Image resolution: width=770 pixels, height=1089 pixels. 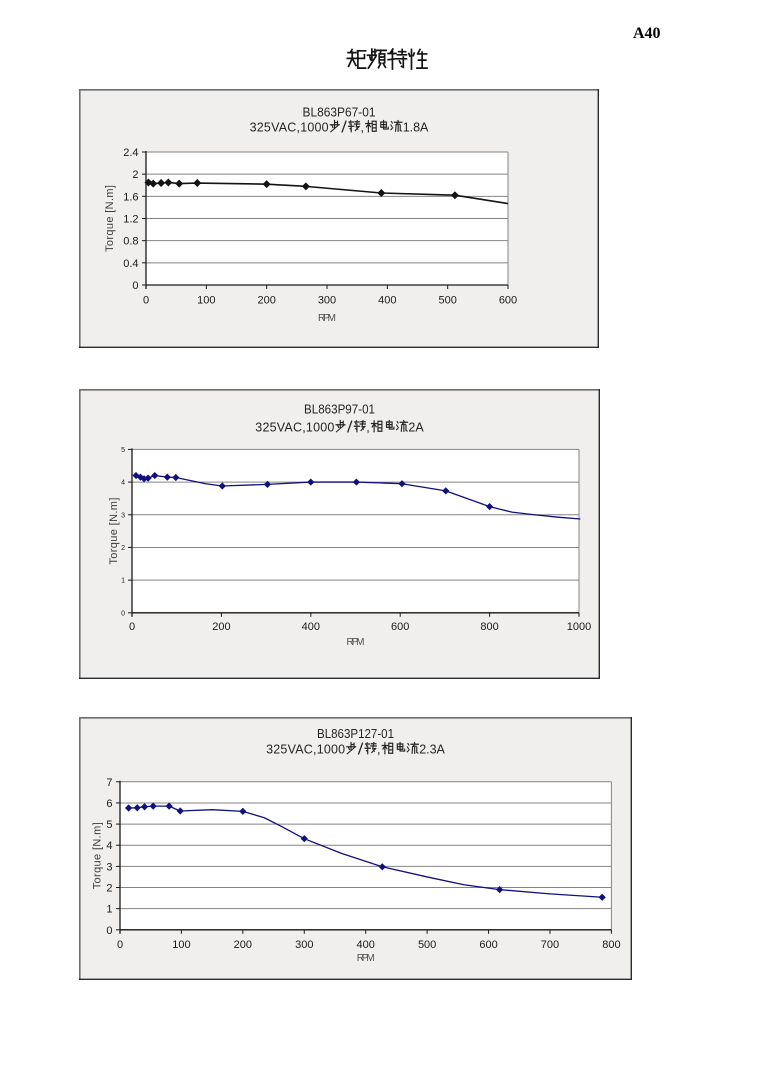 What do you see at coordinates (416, 428) in the screenshot?
I see `svg-text: 2A` at bounding box center [416, 428].